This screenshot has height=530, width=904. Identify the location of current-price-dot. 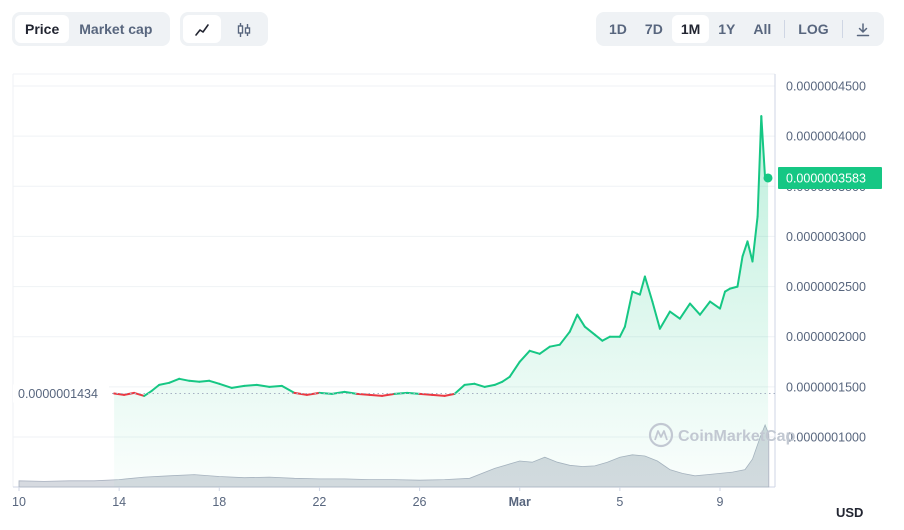
(768, 178).